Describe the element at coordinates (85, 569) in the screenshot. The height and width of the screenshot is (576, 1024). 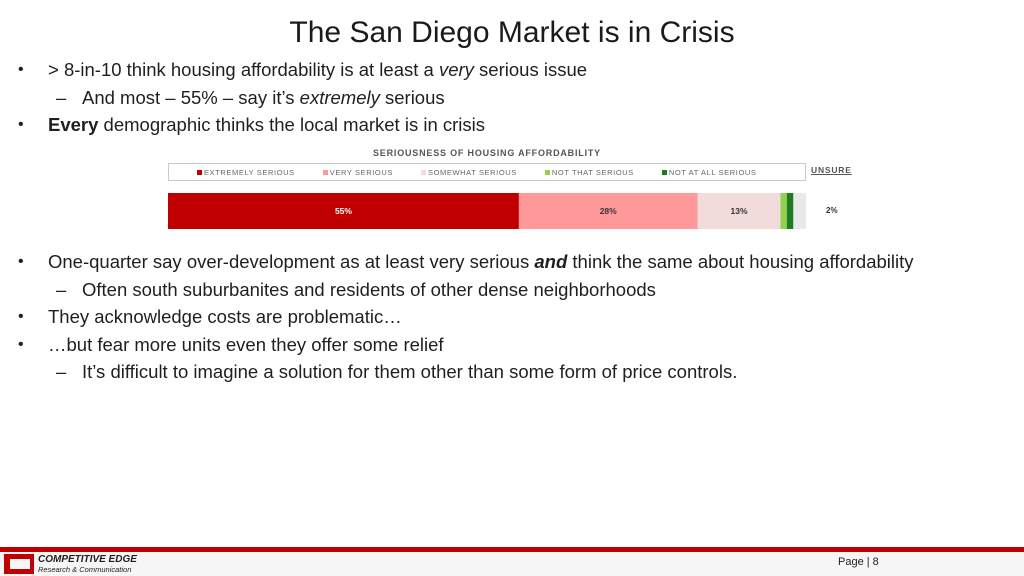
I see `logo-tagline: Research & Communication` at that location.